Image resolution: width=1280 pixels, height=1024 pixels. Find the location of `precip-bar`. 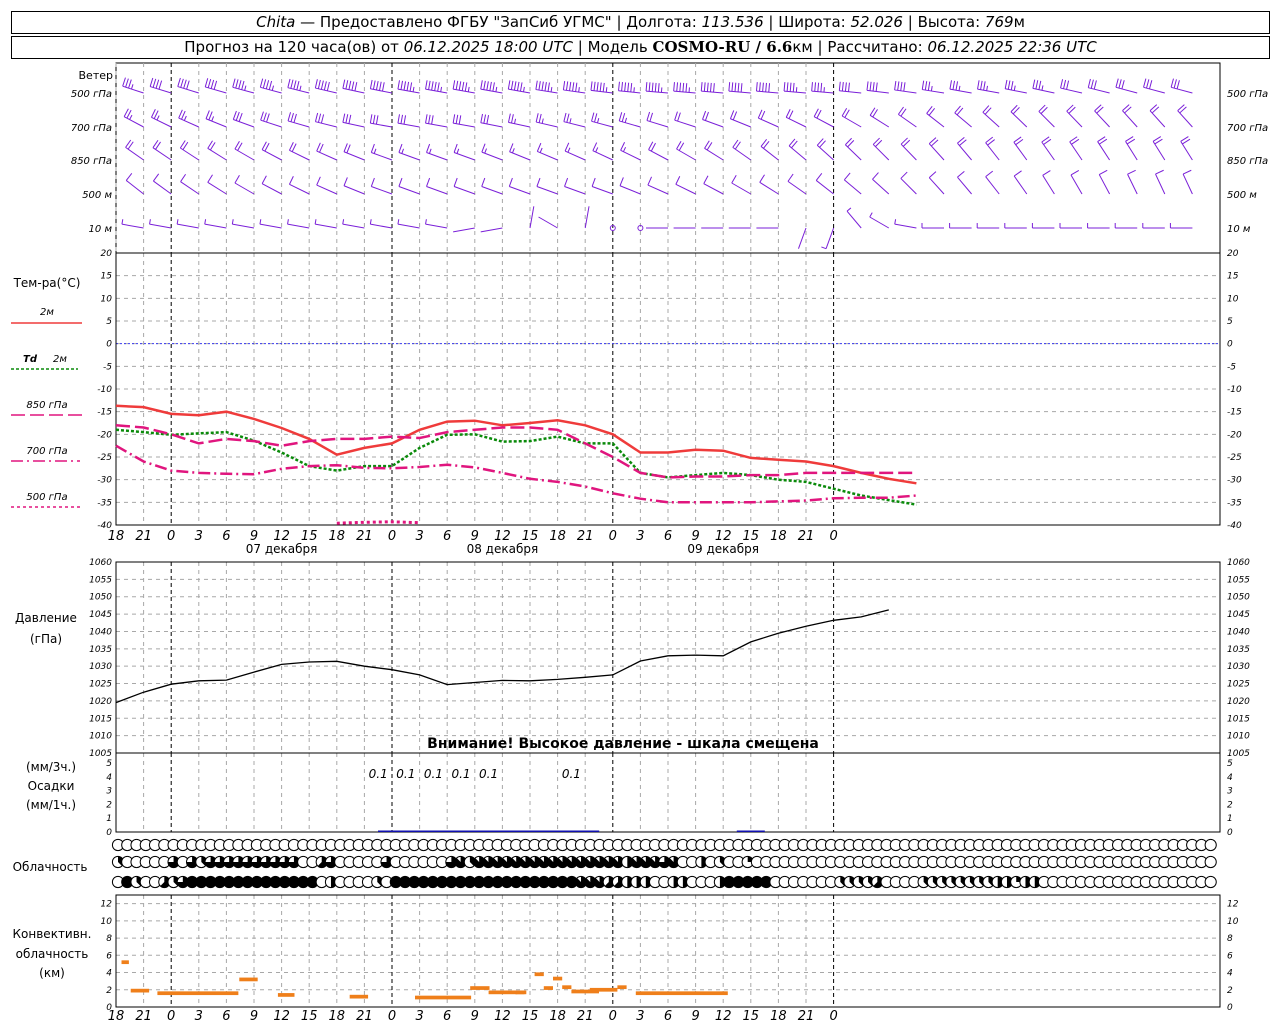

precip-bar is located at coordinates (585, 831).